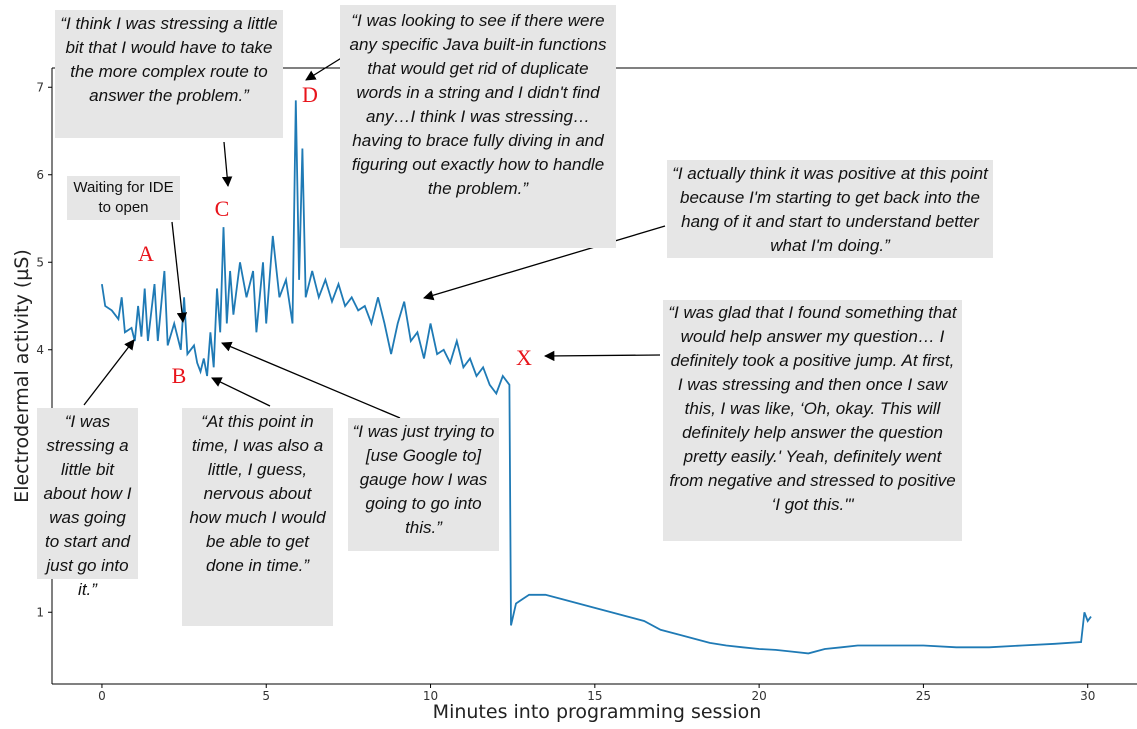 The image size is (1137, 729). What do you see at coordinates (594, 696) in the screenshot?
I see `x-tick-label: 15` at bounding box center [594, 696].